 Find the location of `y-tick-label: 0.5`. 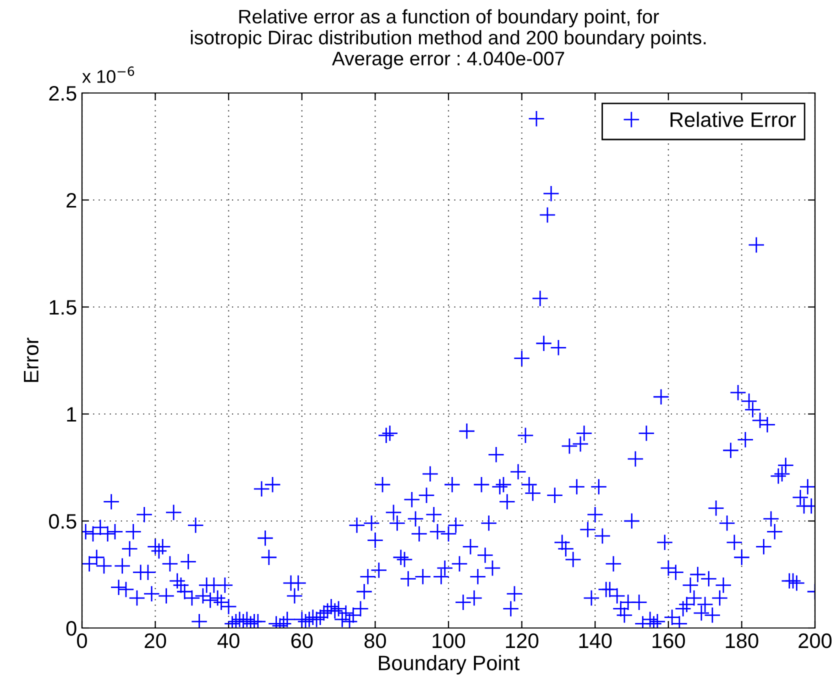

y-tick-label: 0.5 is located at coordinates (62, 521).